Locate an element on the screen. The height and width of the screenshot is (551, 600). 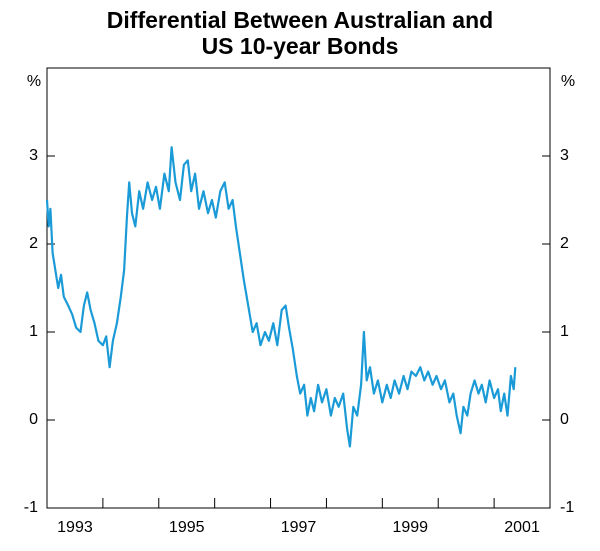
y-tick-label: 0 is located at coordinates (33, 419).